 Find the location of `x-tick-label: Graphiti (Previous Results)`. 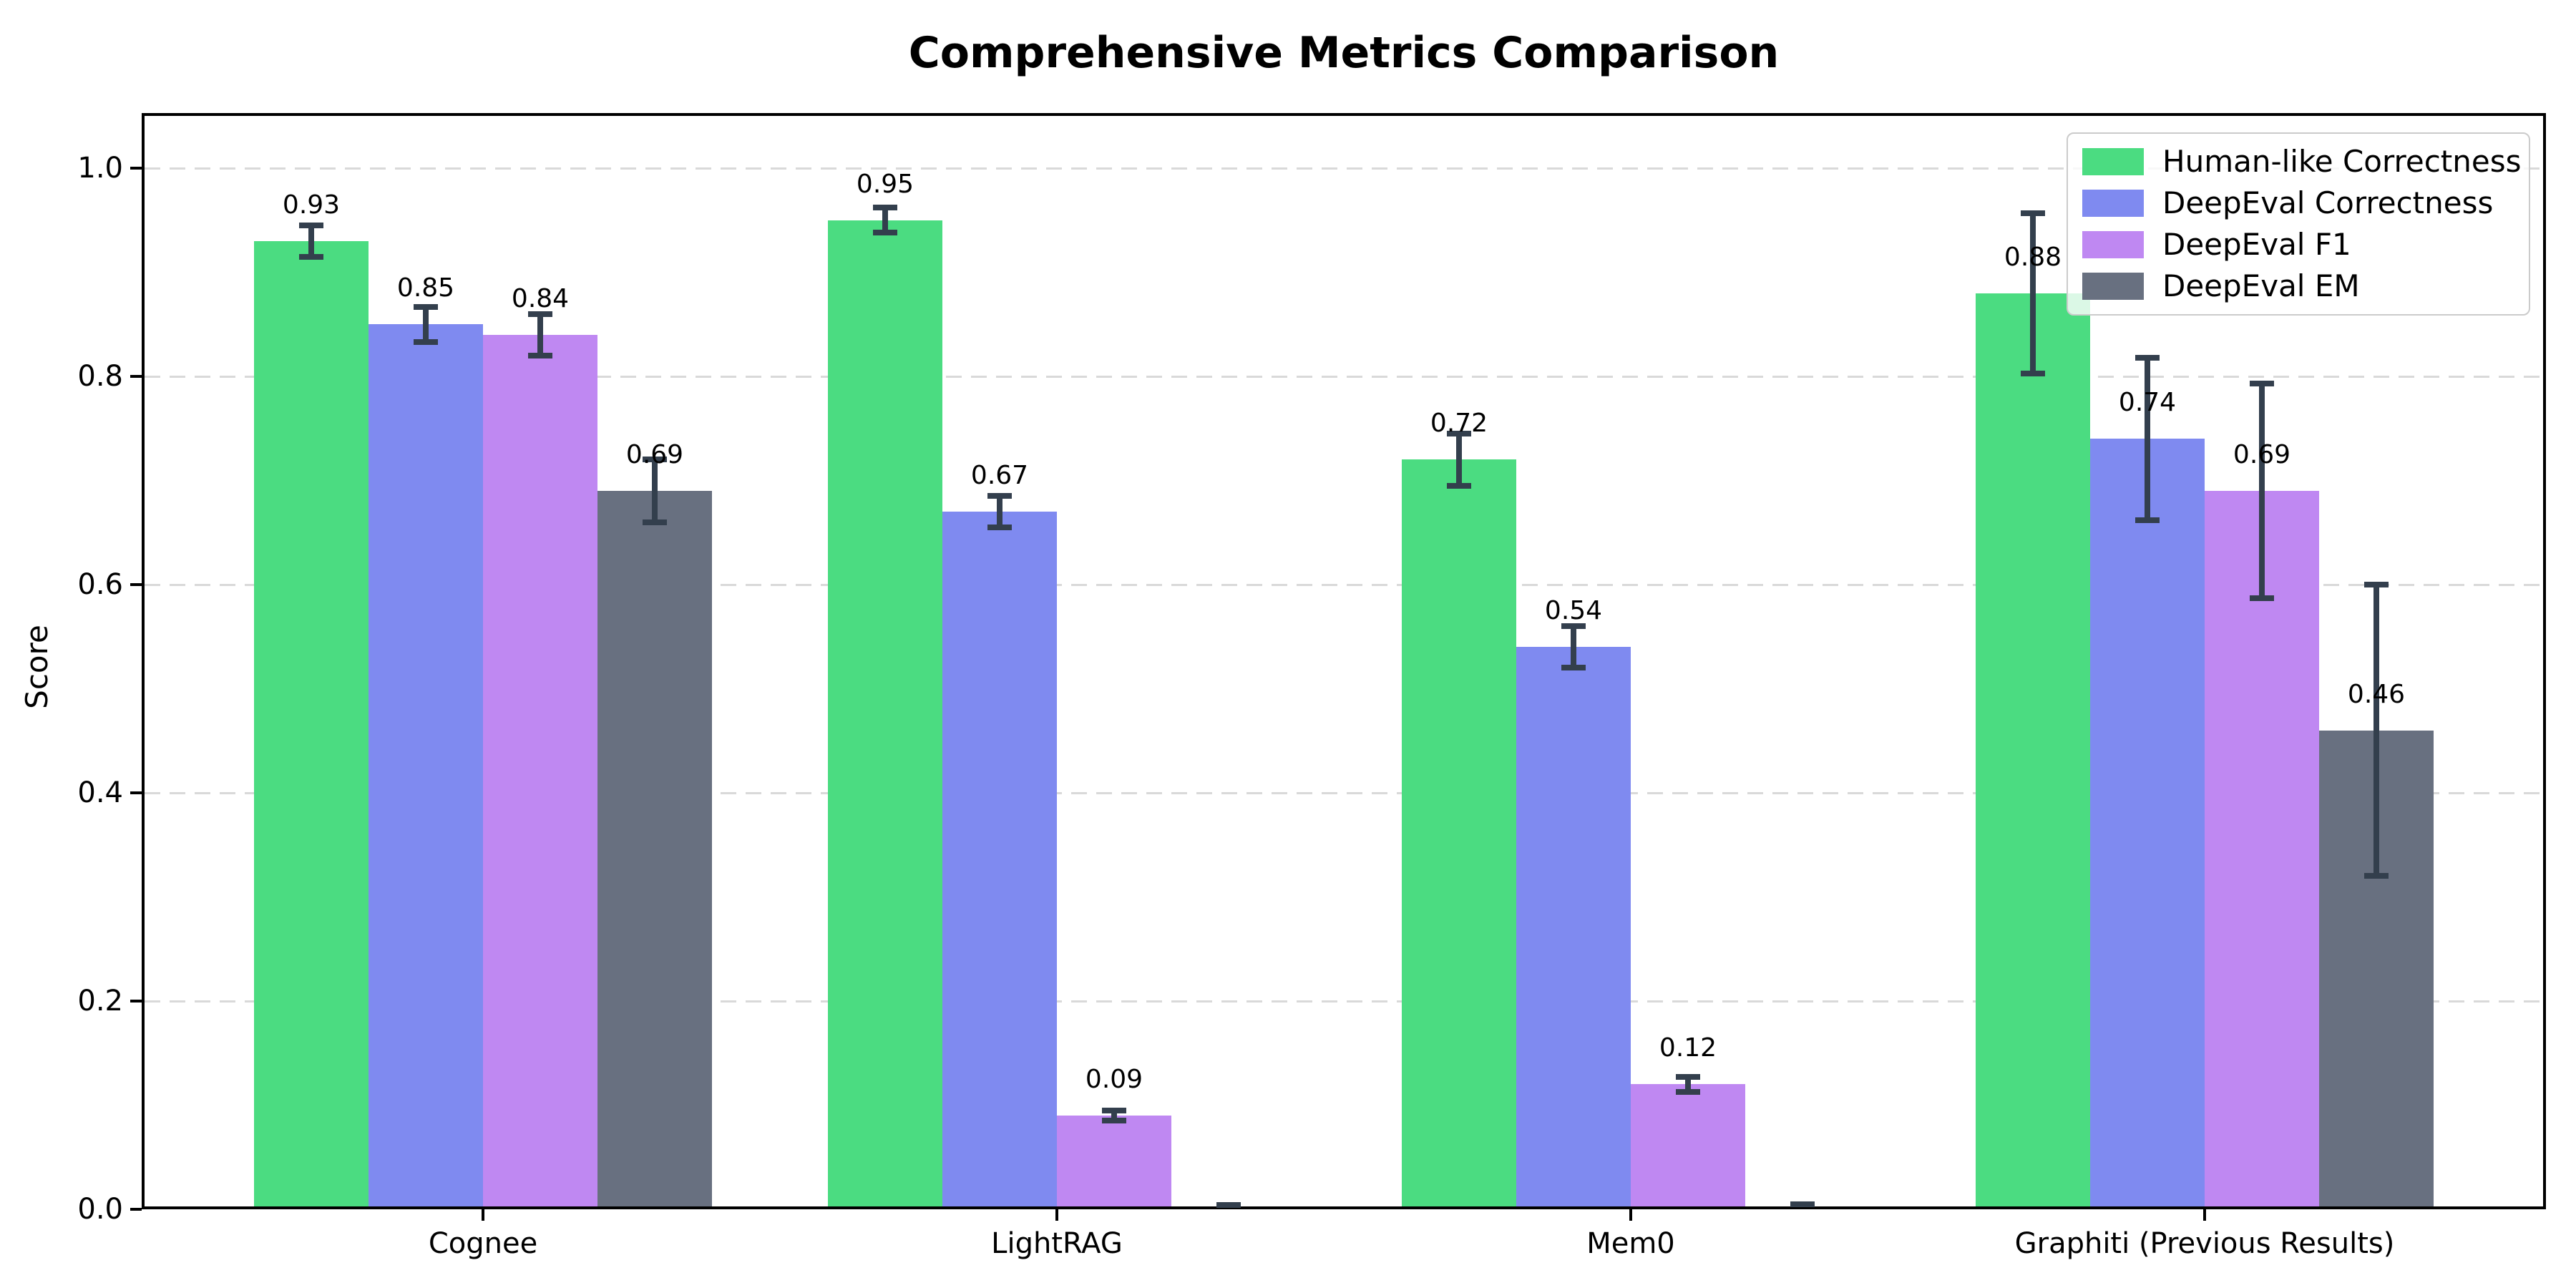

x-tick-label: Graphiti (Previous Results) is located at coordinates (2204, 1243).